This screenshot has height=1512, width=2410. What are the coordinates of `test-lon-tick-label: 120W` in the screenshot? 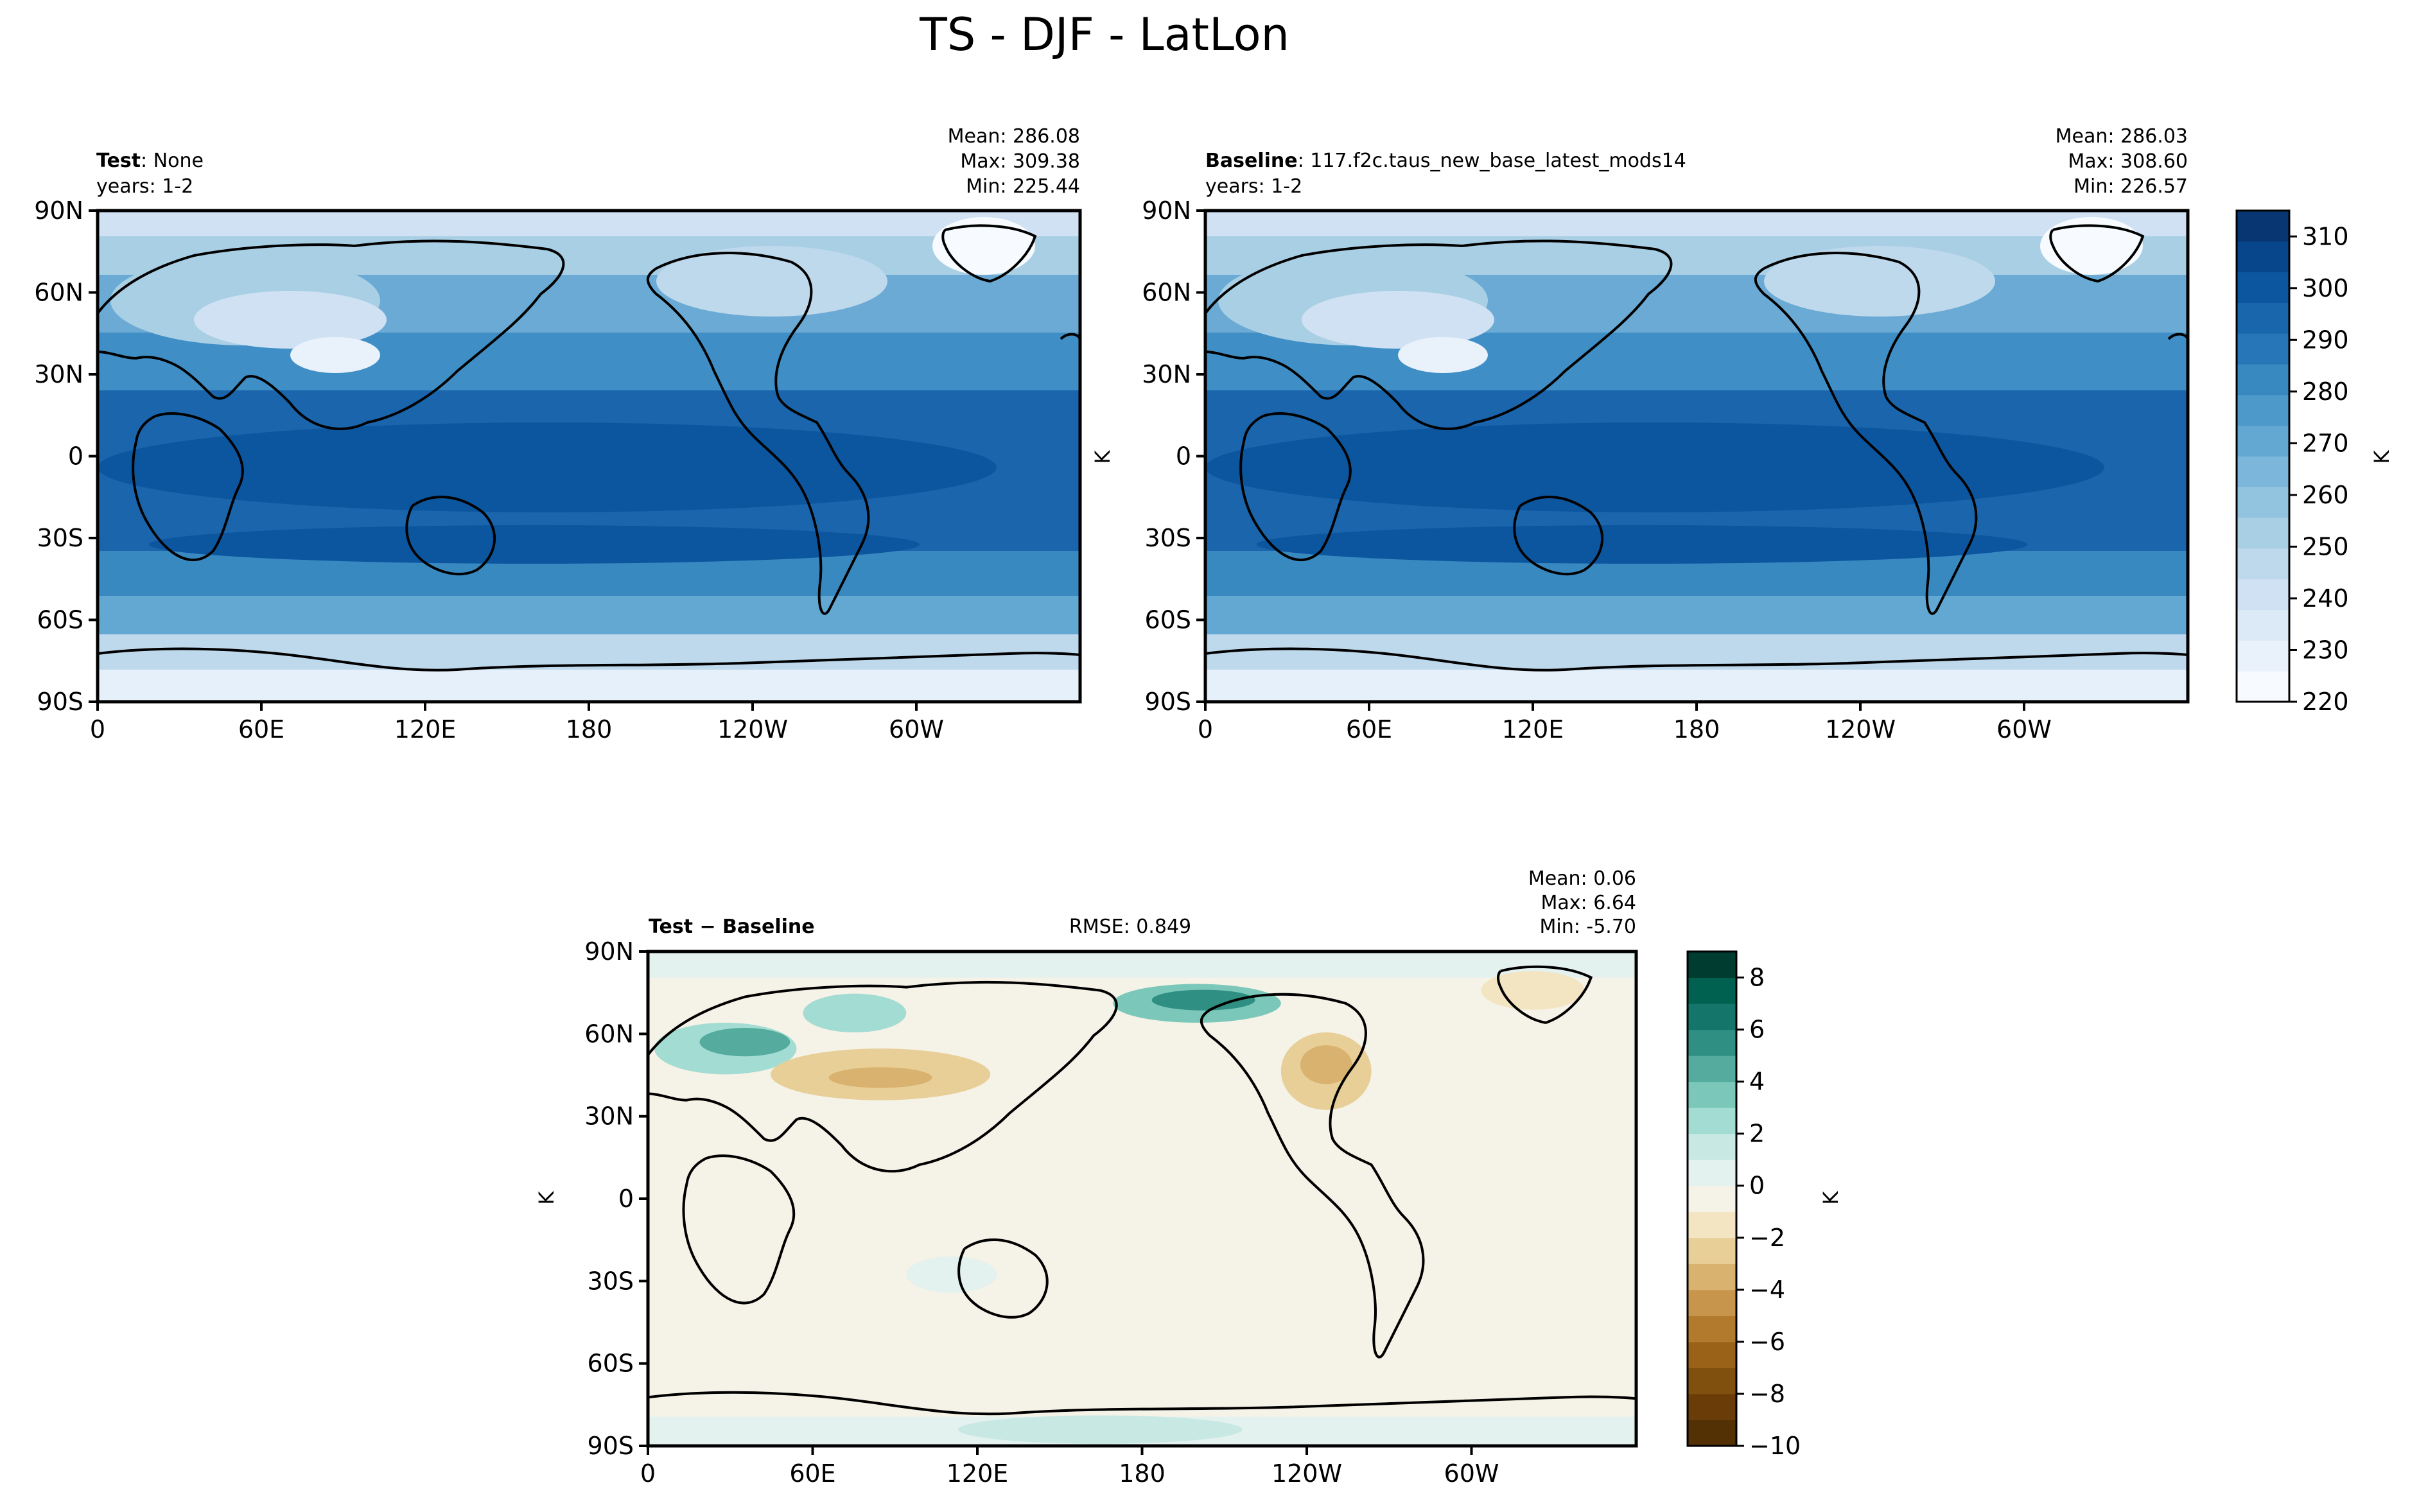 It's located at (752, 729).